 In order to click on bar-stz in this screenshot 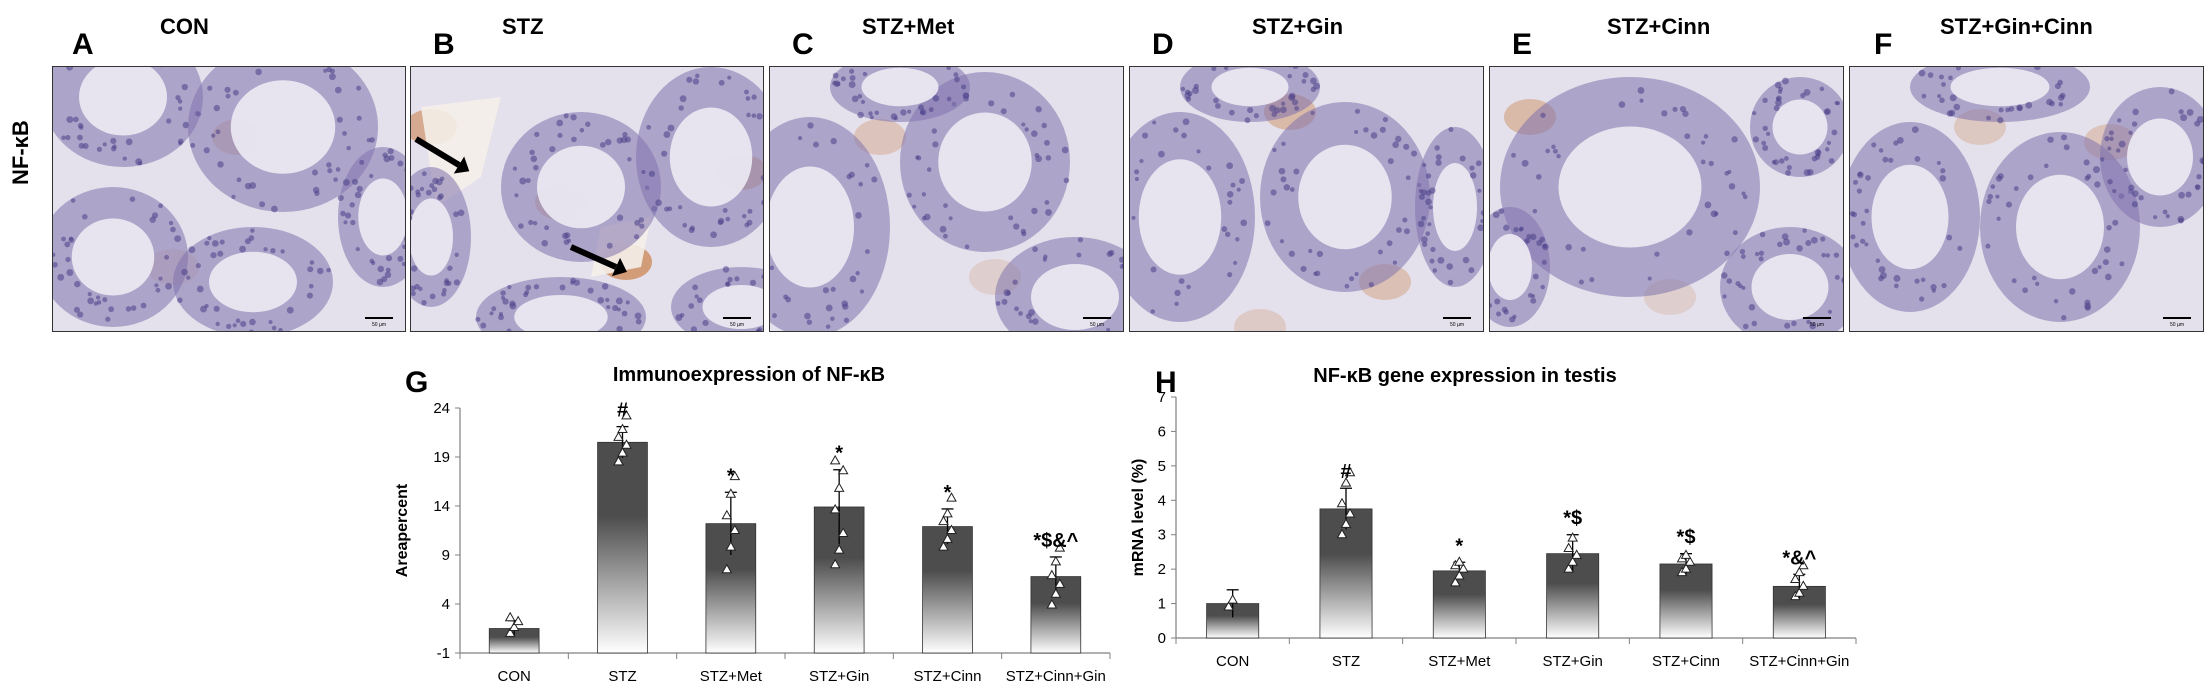, I will do `click(1346, 573)`.